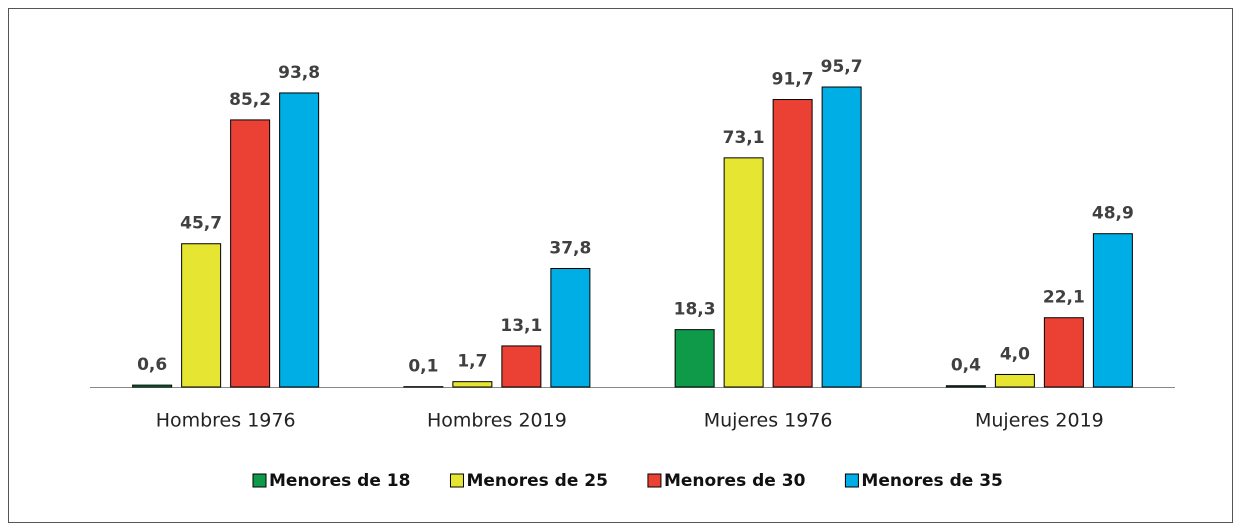 This screenshot has height=532, width=1242. What do you see at coordinates (570, 249) in the screenshot?
I see `data-label: 37,8` at bounding box center [570, 249].